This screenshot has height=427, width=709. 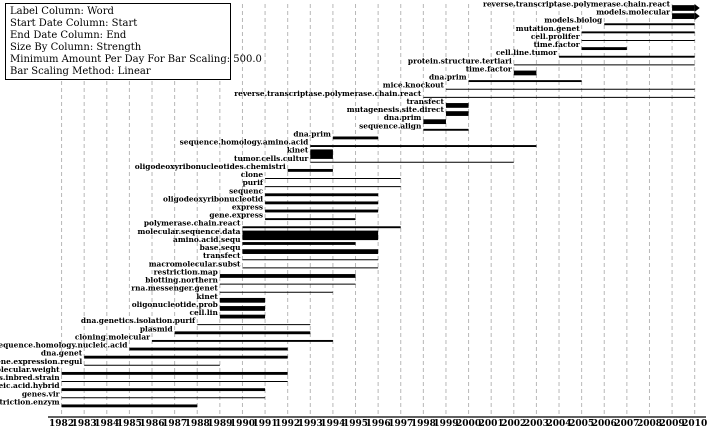 I want to click on bar-label: cell.prolifer, so click(x=555, y=36).